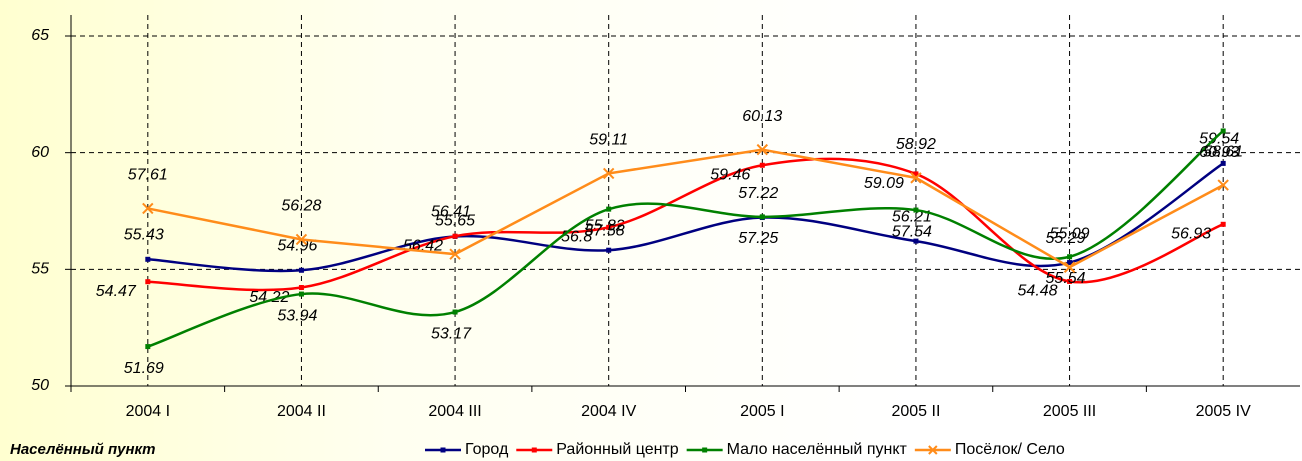 This screenshot has height=461, width=1302. I want to click on legend-item: Посёлок/ Село, so click(989, 449).